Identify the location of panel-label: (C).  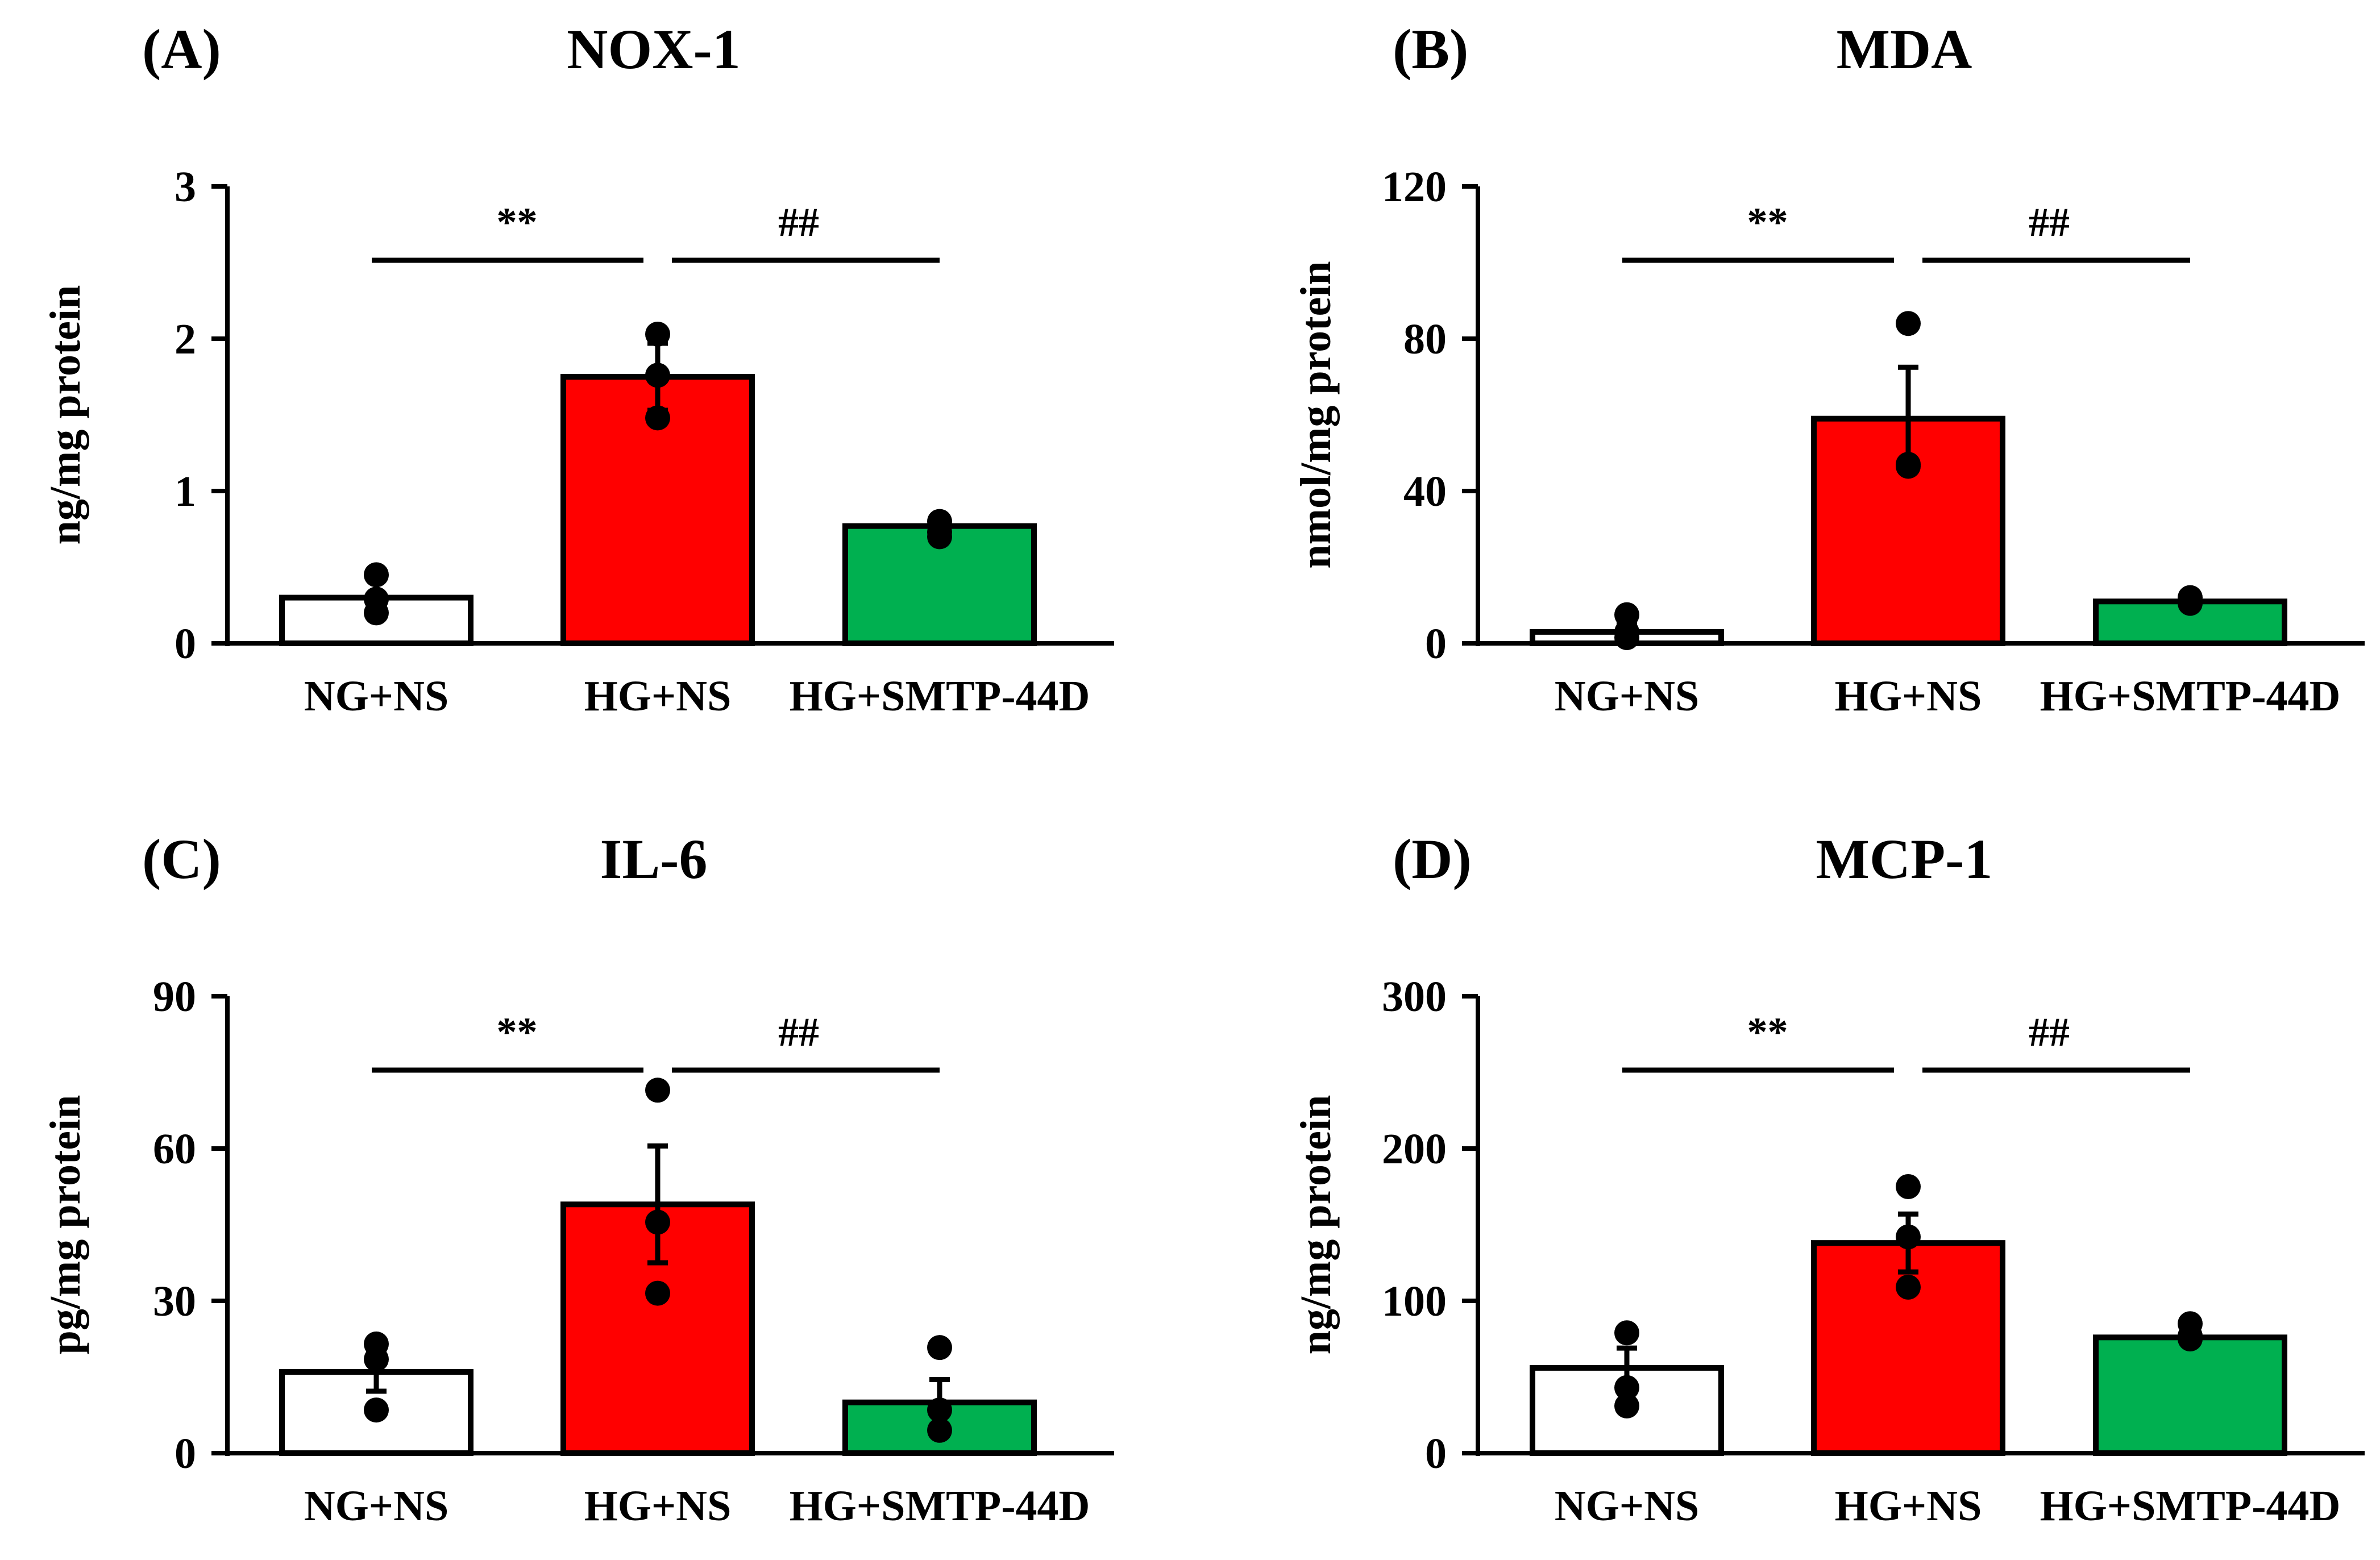
(181, 859).